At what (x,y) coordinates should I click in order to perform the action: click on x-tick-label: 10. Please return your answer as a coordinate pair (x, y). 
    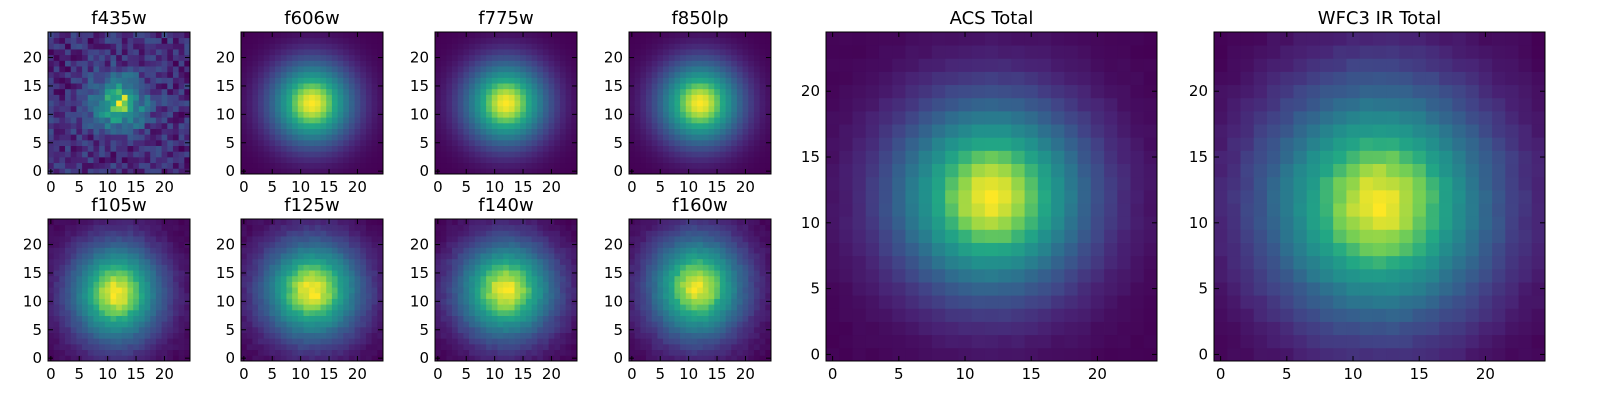
    Looking at the image, I should click on (494, 374).